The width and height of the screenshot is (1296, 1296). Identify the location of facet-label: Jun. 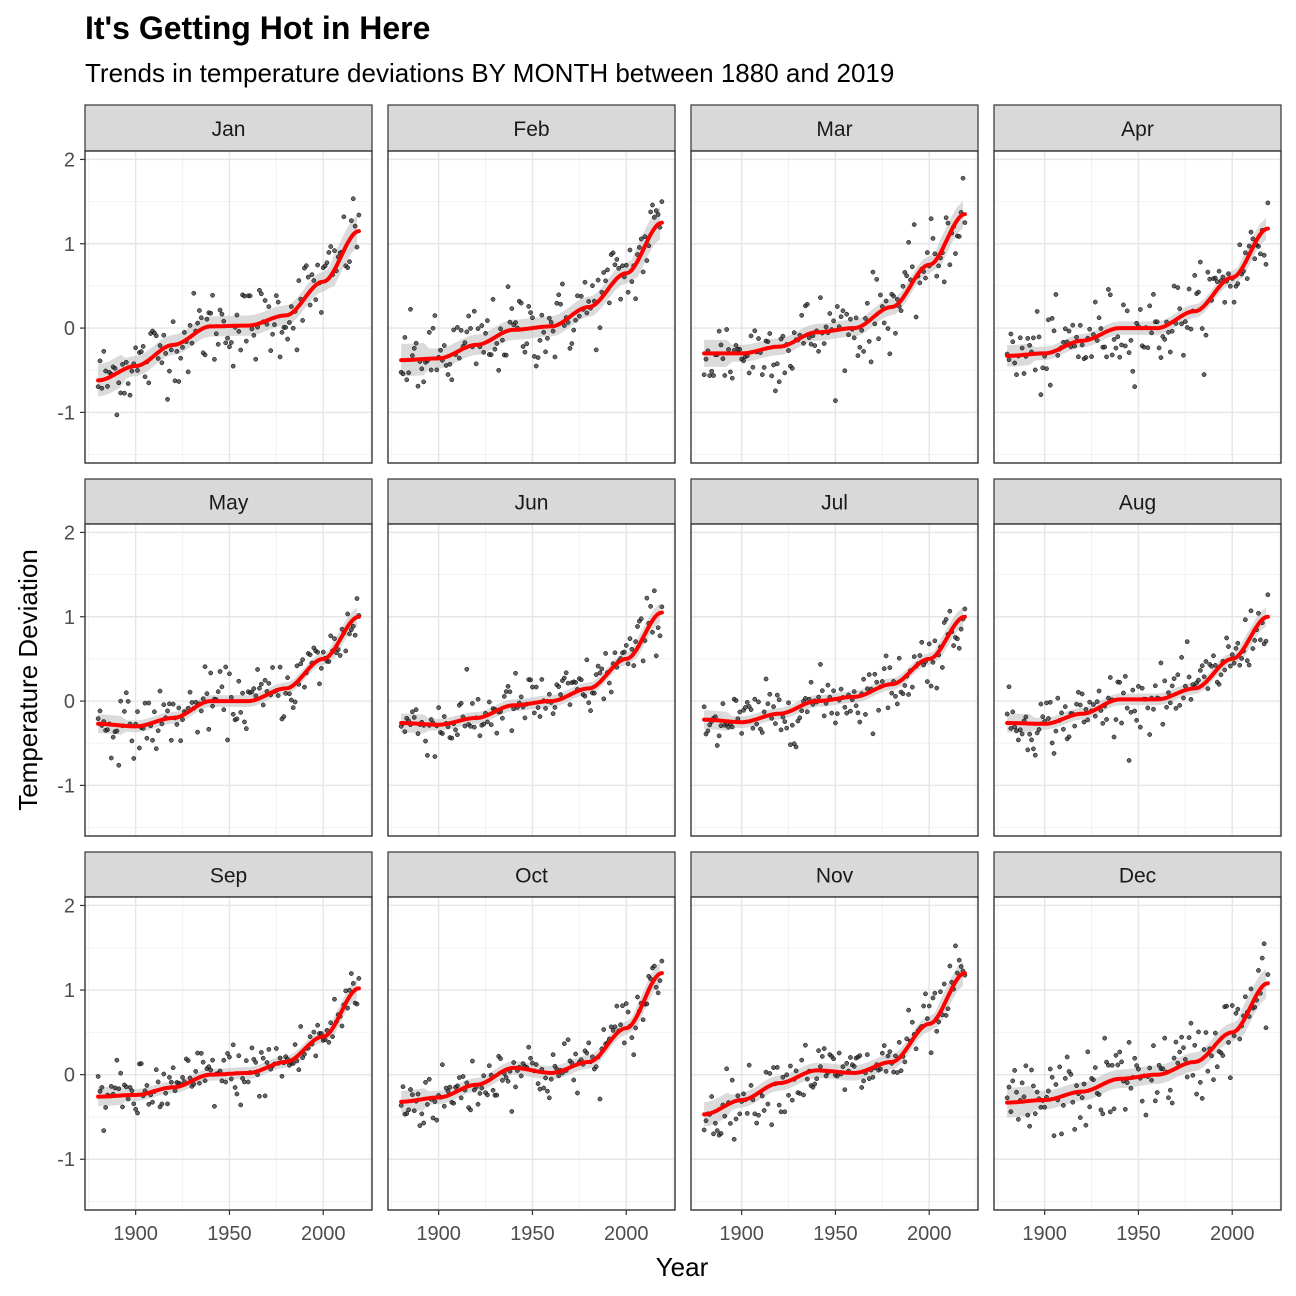
(532, 503).